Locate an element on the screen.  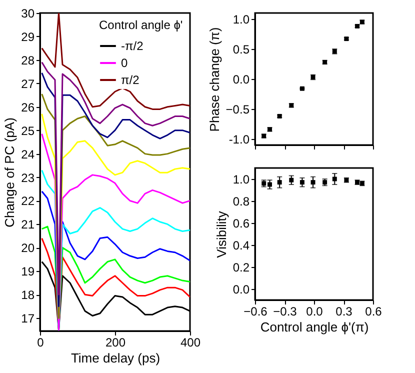
y-axis-title: Phase change (π) is located at coordinates (214, 79).